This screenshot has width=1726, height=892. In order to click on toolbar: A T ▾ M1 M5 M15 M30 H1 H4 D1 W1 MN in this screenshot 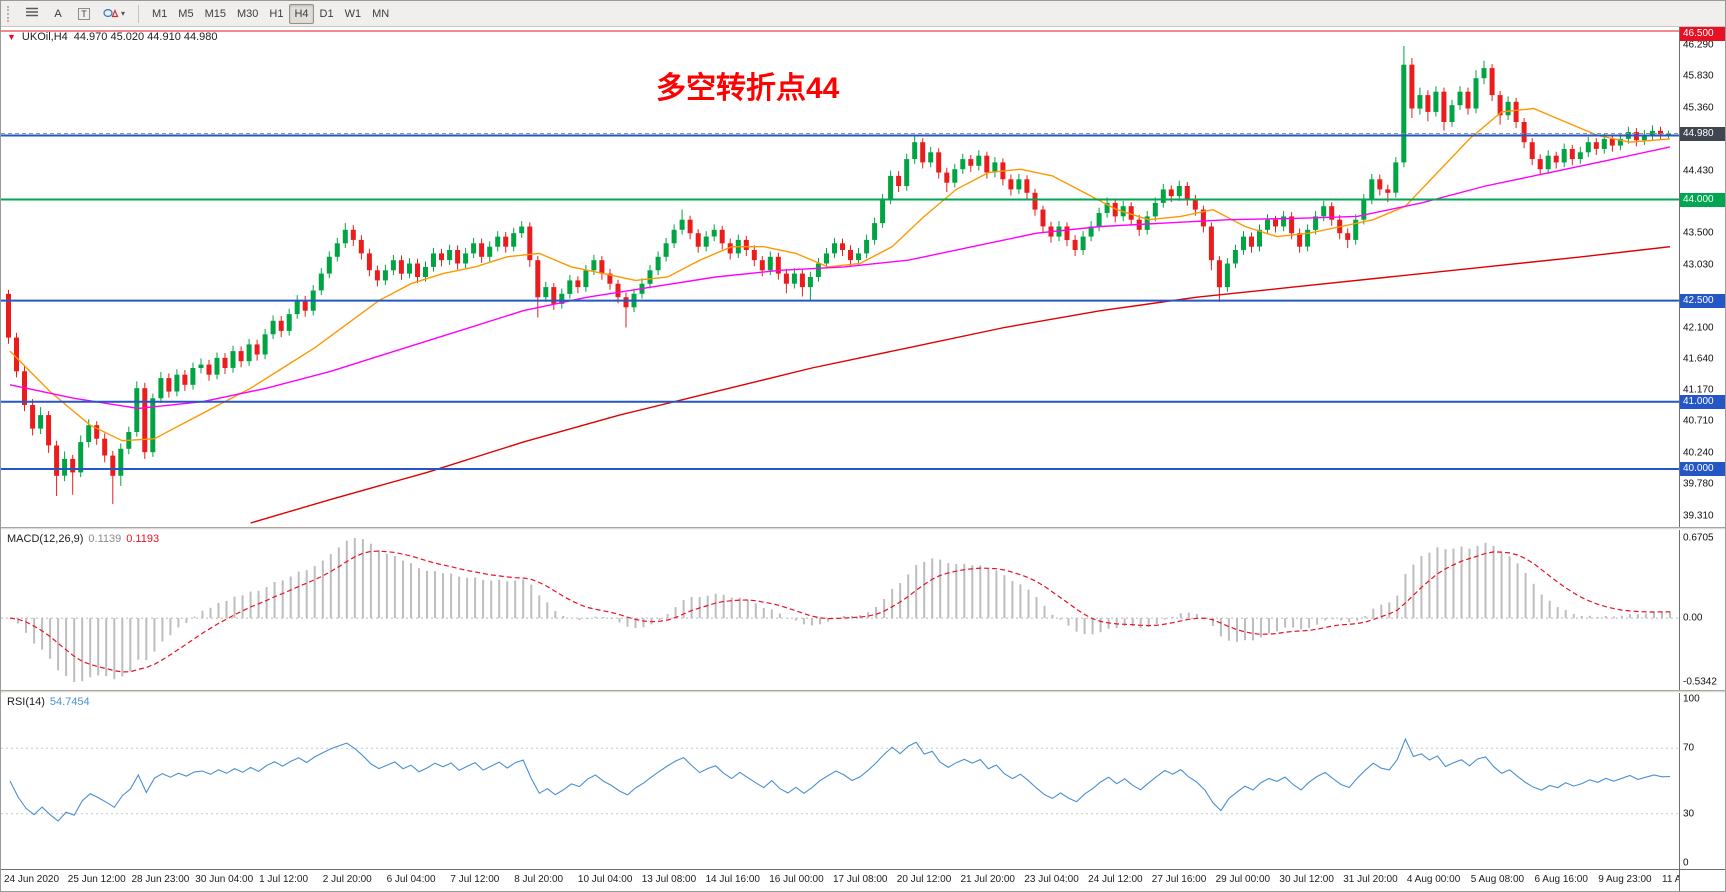, I will do `click(863, 14)`.